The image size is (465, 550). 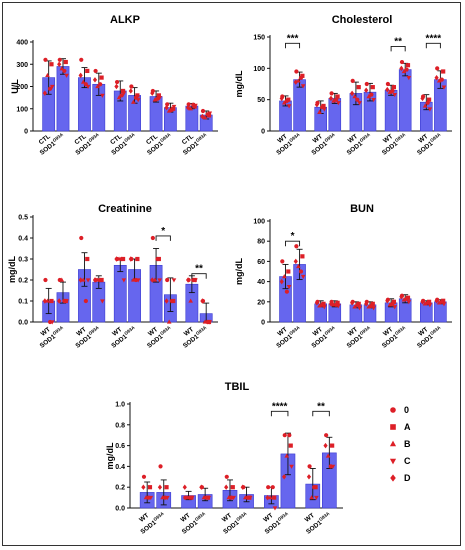 What do you see at coordinates (22, 109) in the screenshot?
I see `y-tick-label: 100` at bounding box center [22, 109].